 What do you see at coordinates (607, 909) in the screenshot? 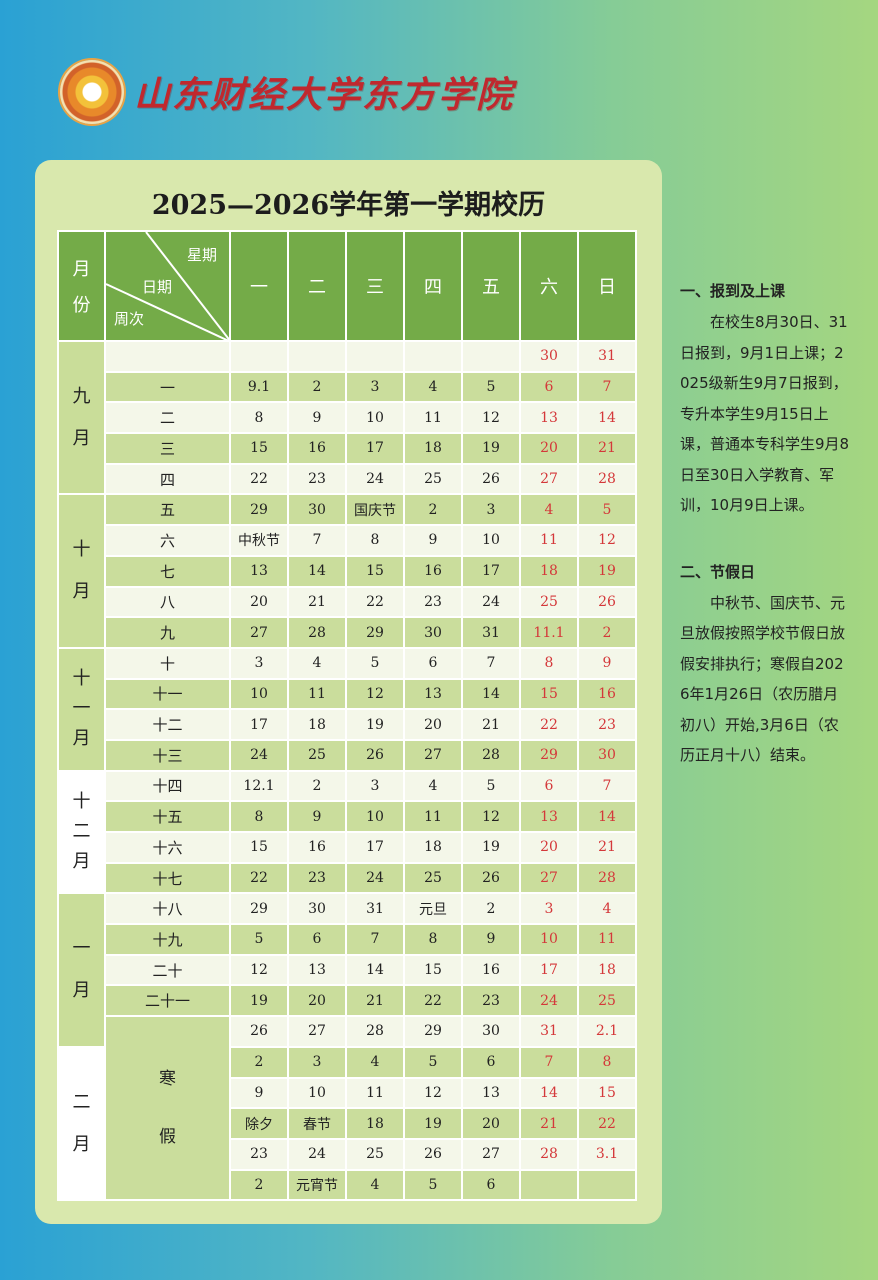
I see `weekend-date-cell: 4` at bounding box center [607, 909].